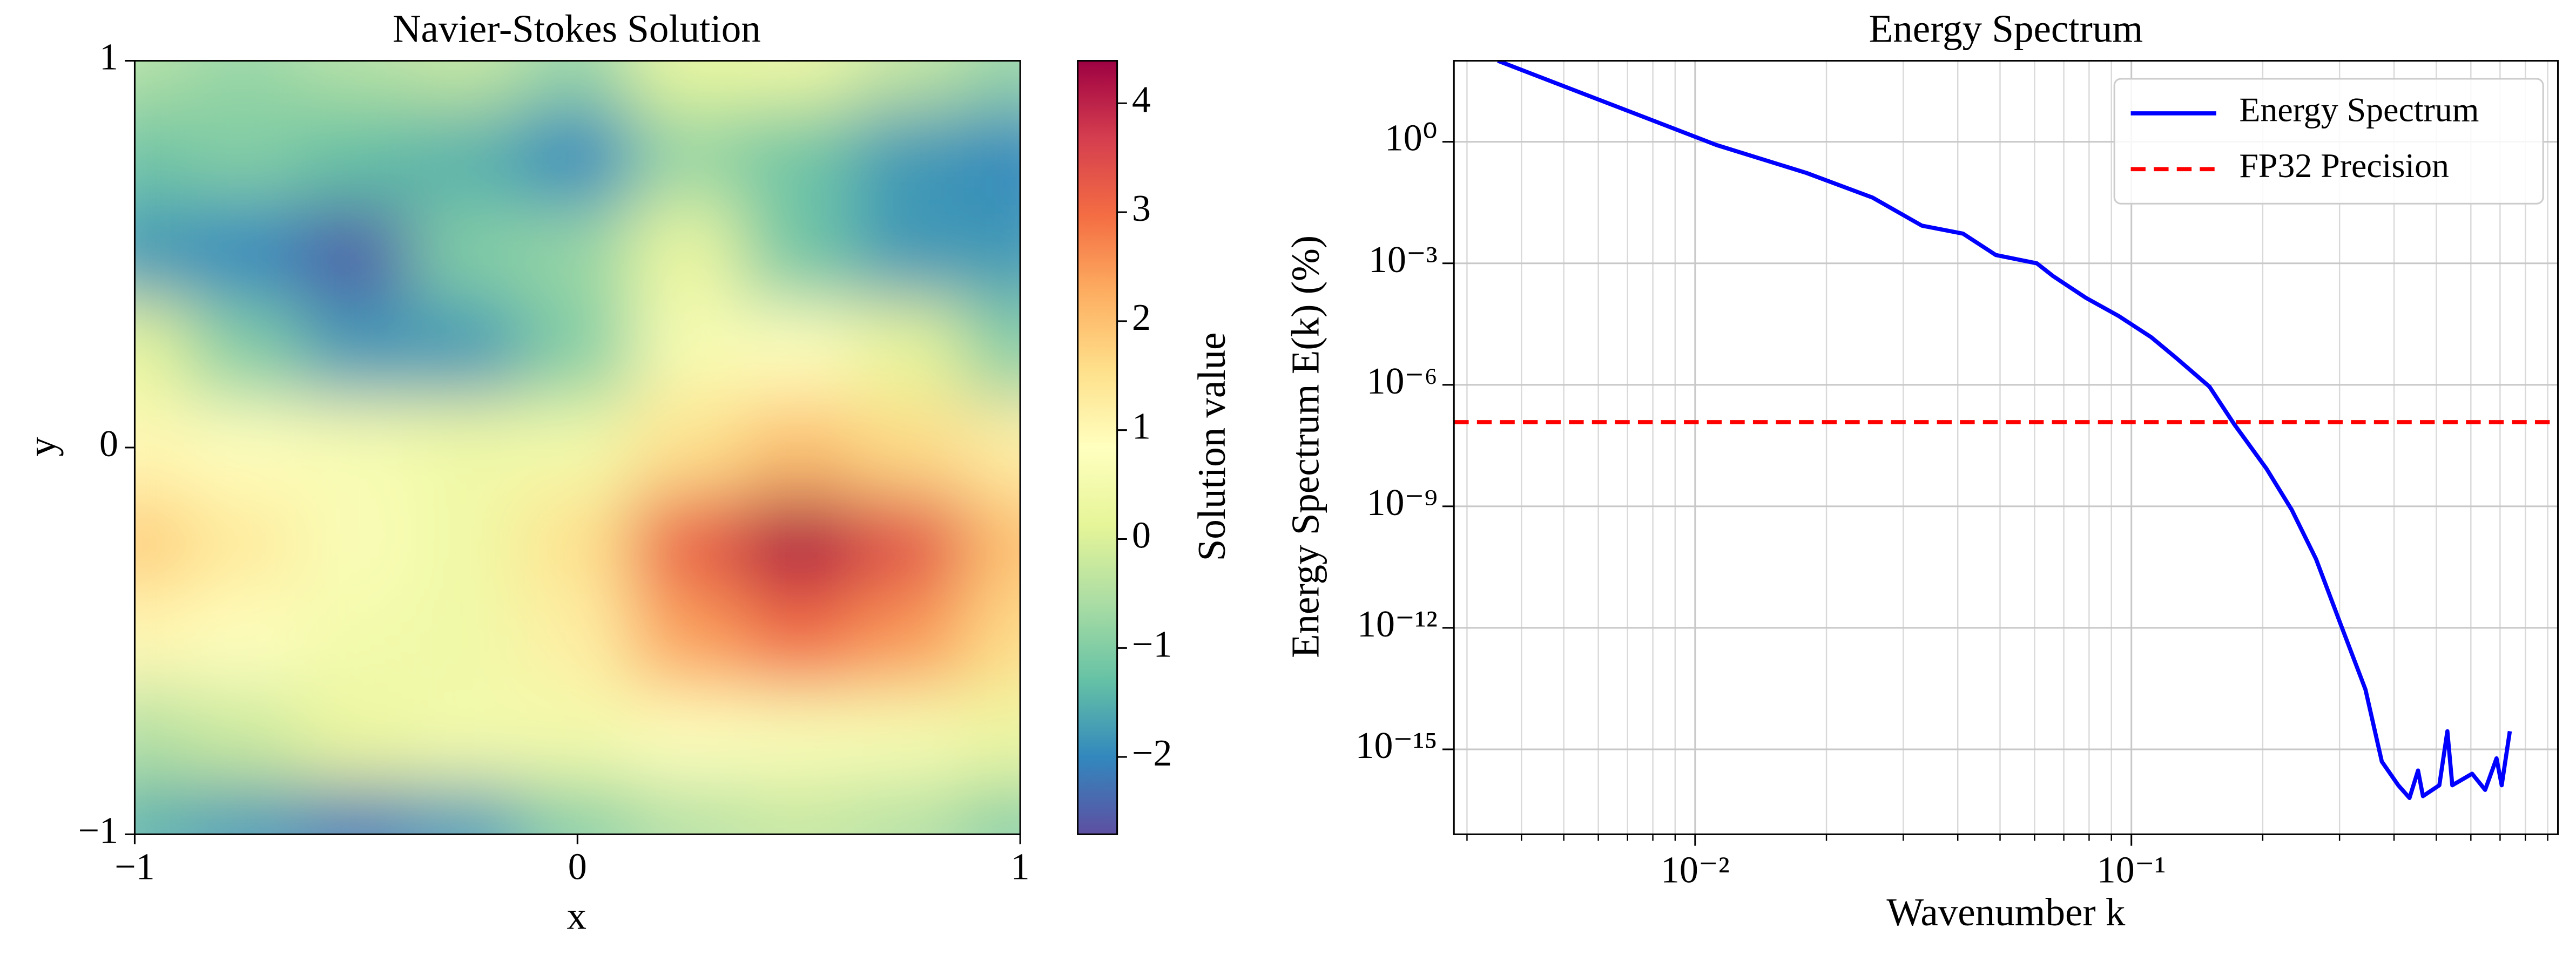 The height and width of the screenshot is (955, 2576). I want to click on y-tick-label: 10⁻⁶, so click(1402, 381).